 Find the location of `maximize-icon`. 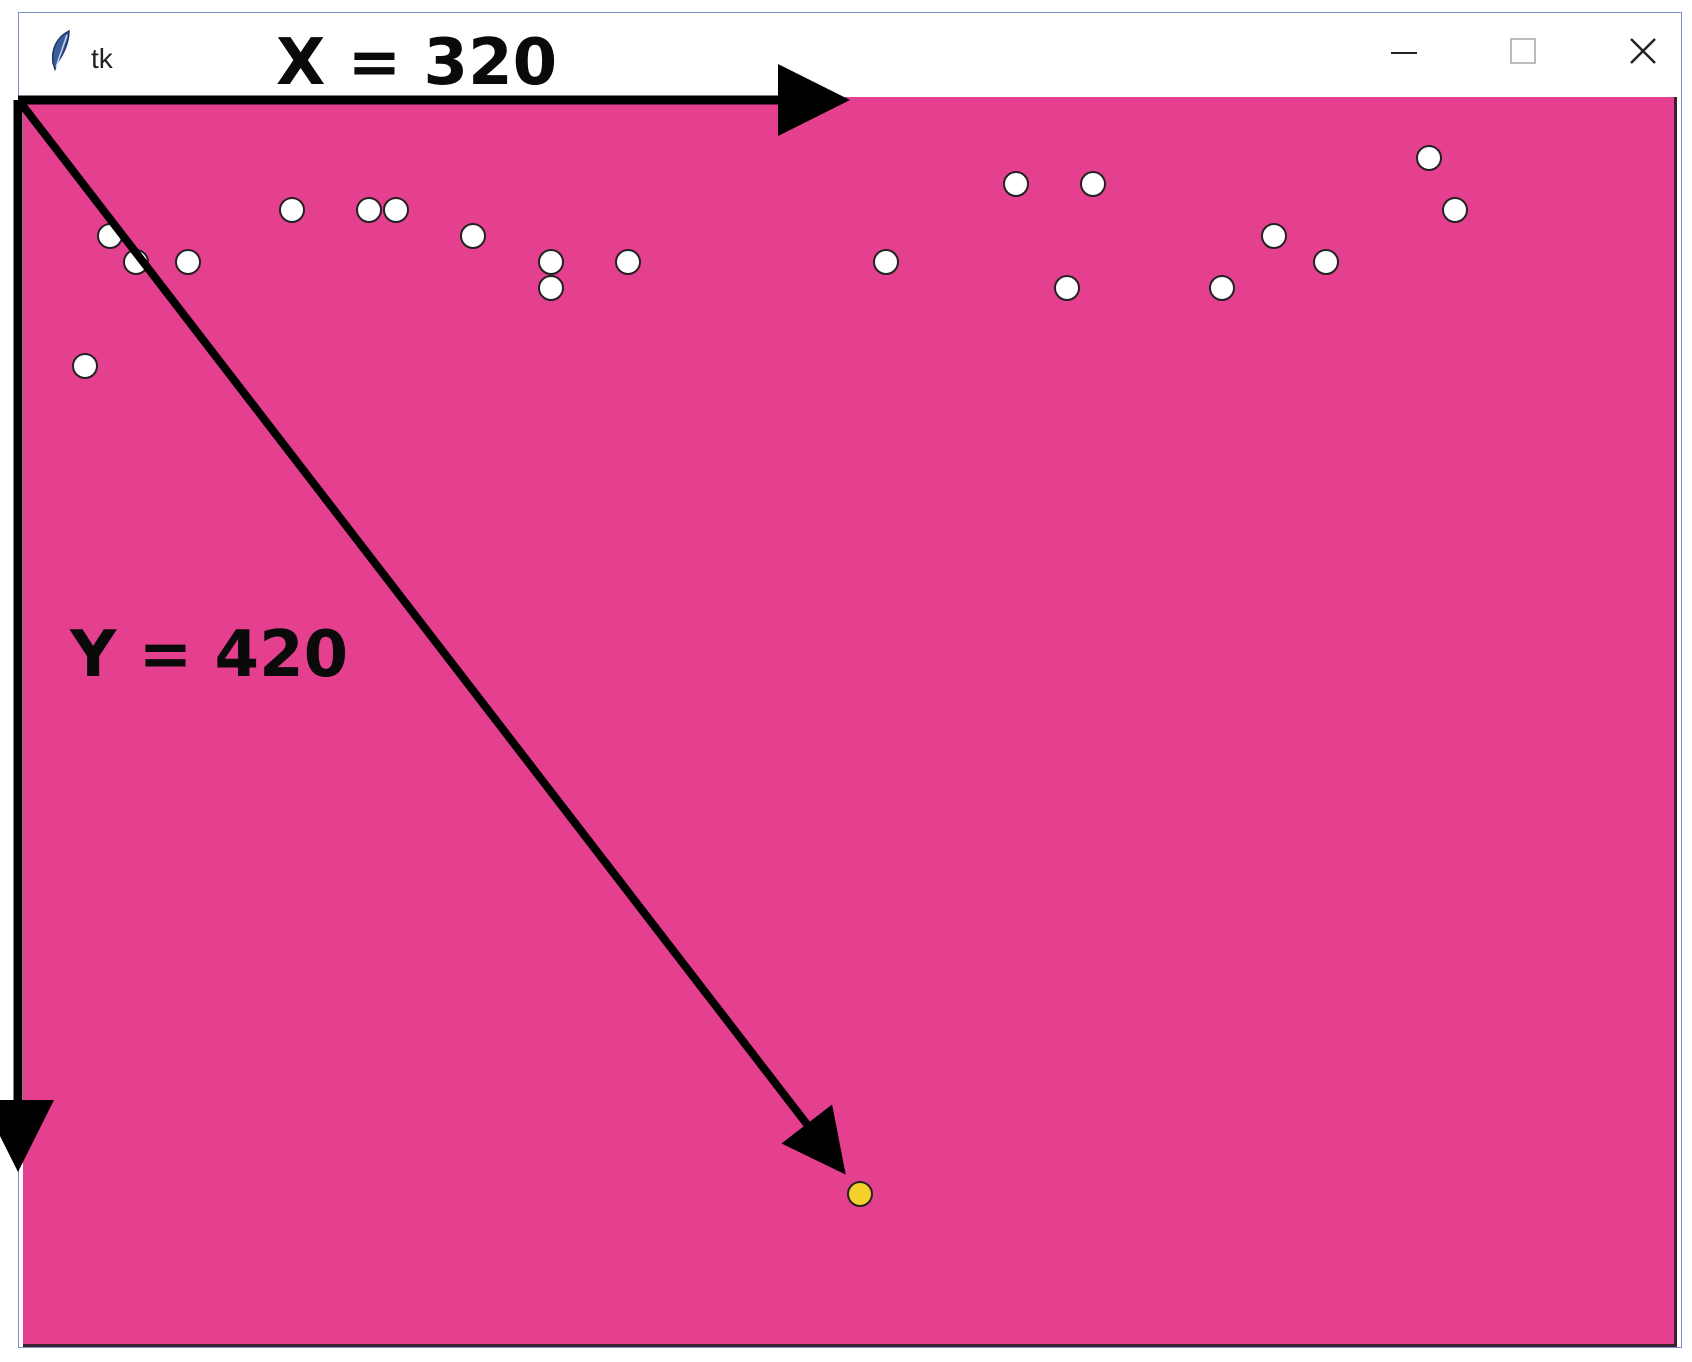

maximize-icon is located at coordinates (1523, 51).